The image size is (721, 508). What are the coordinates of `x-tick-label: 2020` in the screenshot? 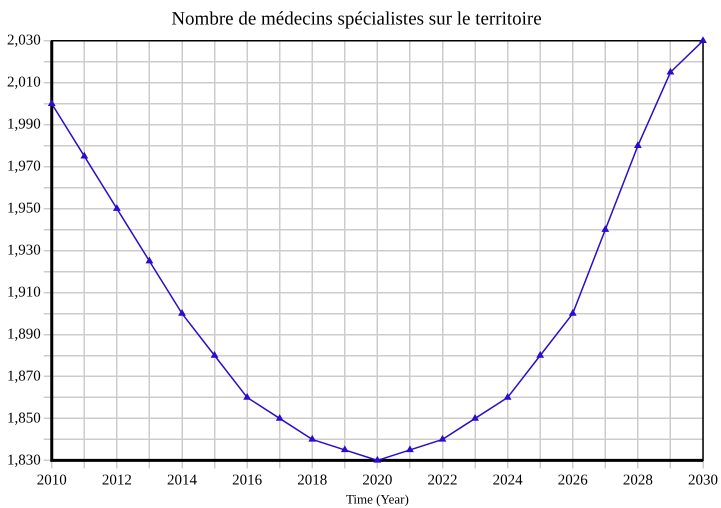 It's located at (377, 480).